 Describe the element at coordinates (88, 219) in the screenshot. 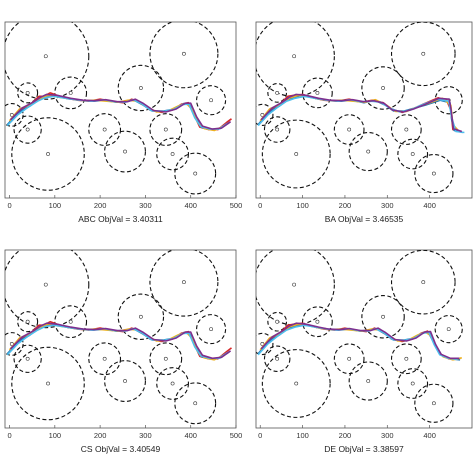

I see `caption-method: ABC` at that location.